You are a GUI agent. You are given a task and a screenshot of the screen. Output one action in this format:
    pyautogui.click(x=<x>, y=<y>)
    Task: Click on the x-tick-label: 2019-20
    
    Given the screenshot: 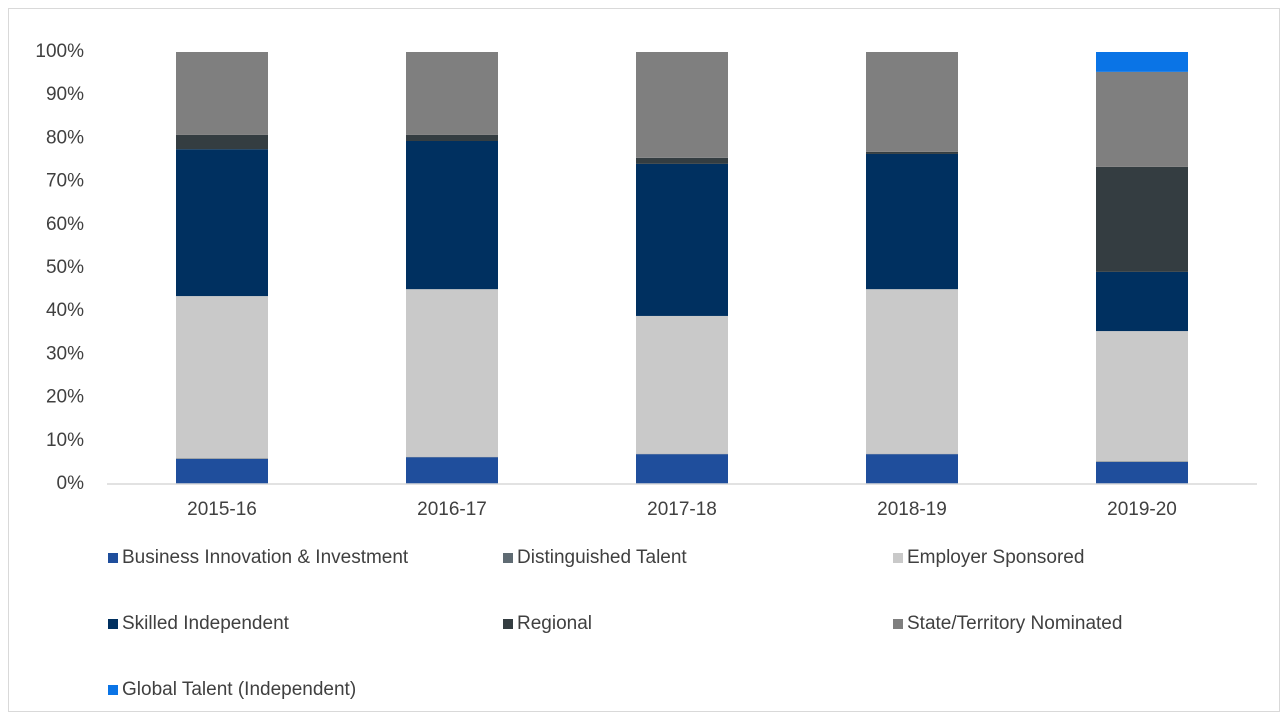 What is the action you would take?
    pyautogui.click(x=1142, y=509)
    